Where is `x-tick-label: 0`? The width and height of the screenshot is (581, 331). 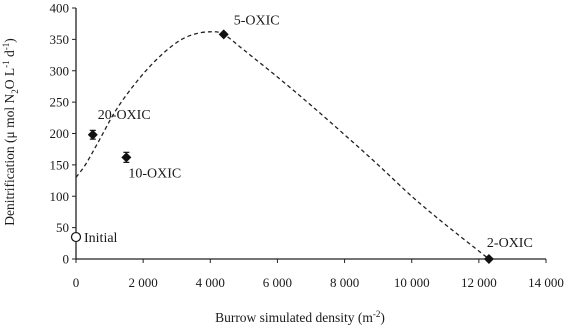 x-tick-label: 0 is located at coordinates (76, 282).